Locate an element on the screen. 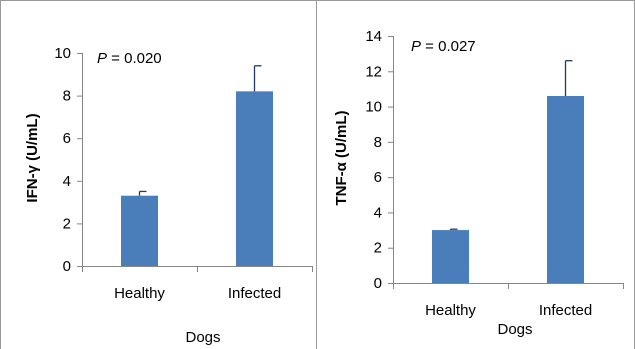  y-tick-label-tnf: 0 is located at coordinates (378, 283).